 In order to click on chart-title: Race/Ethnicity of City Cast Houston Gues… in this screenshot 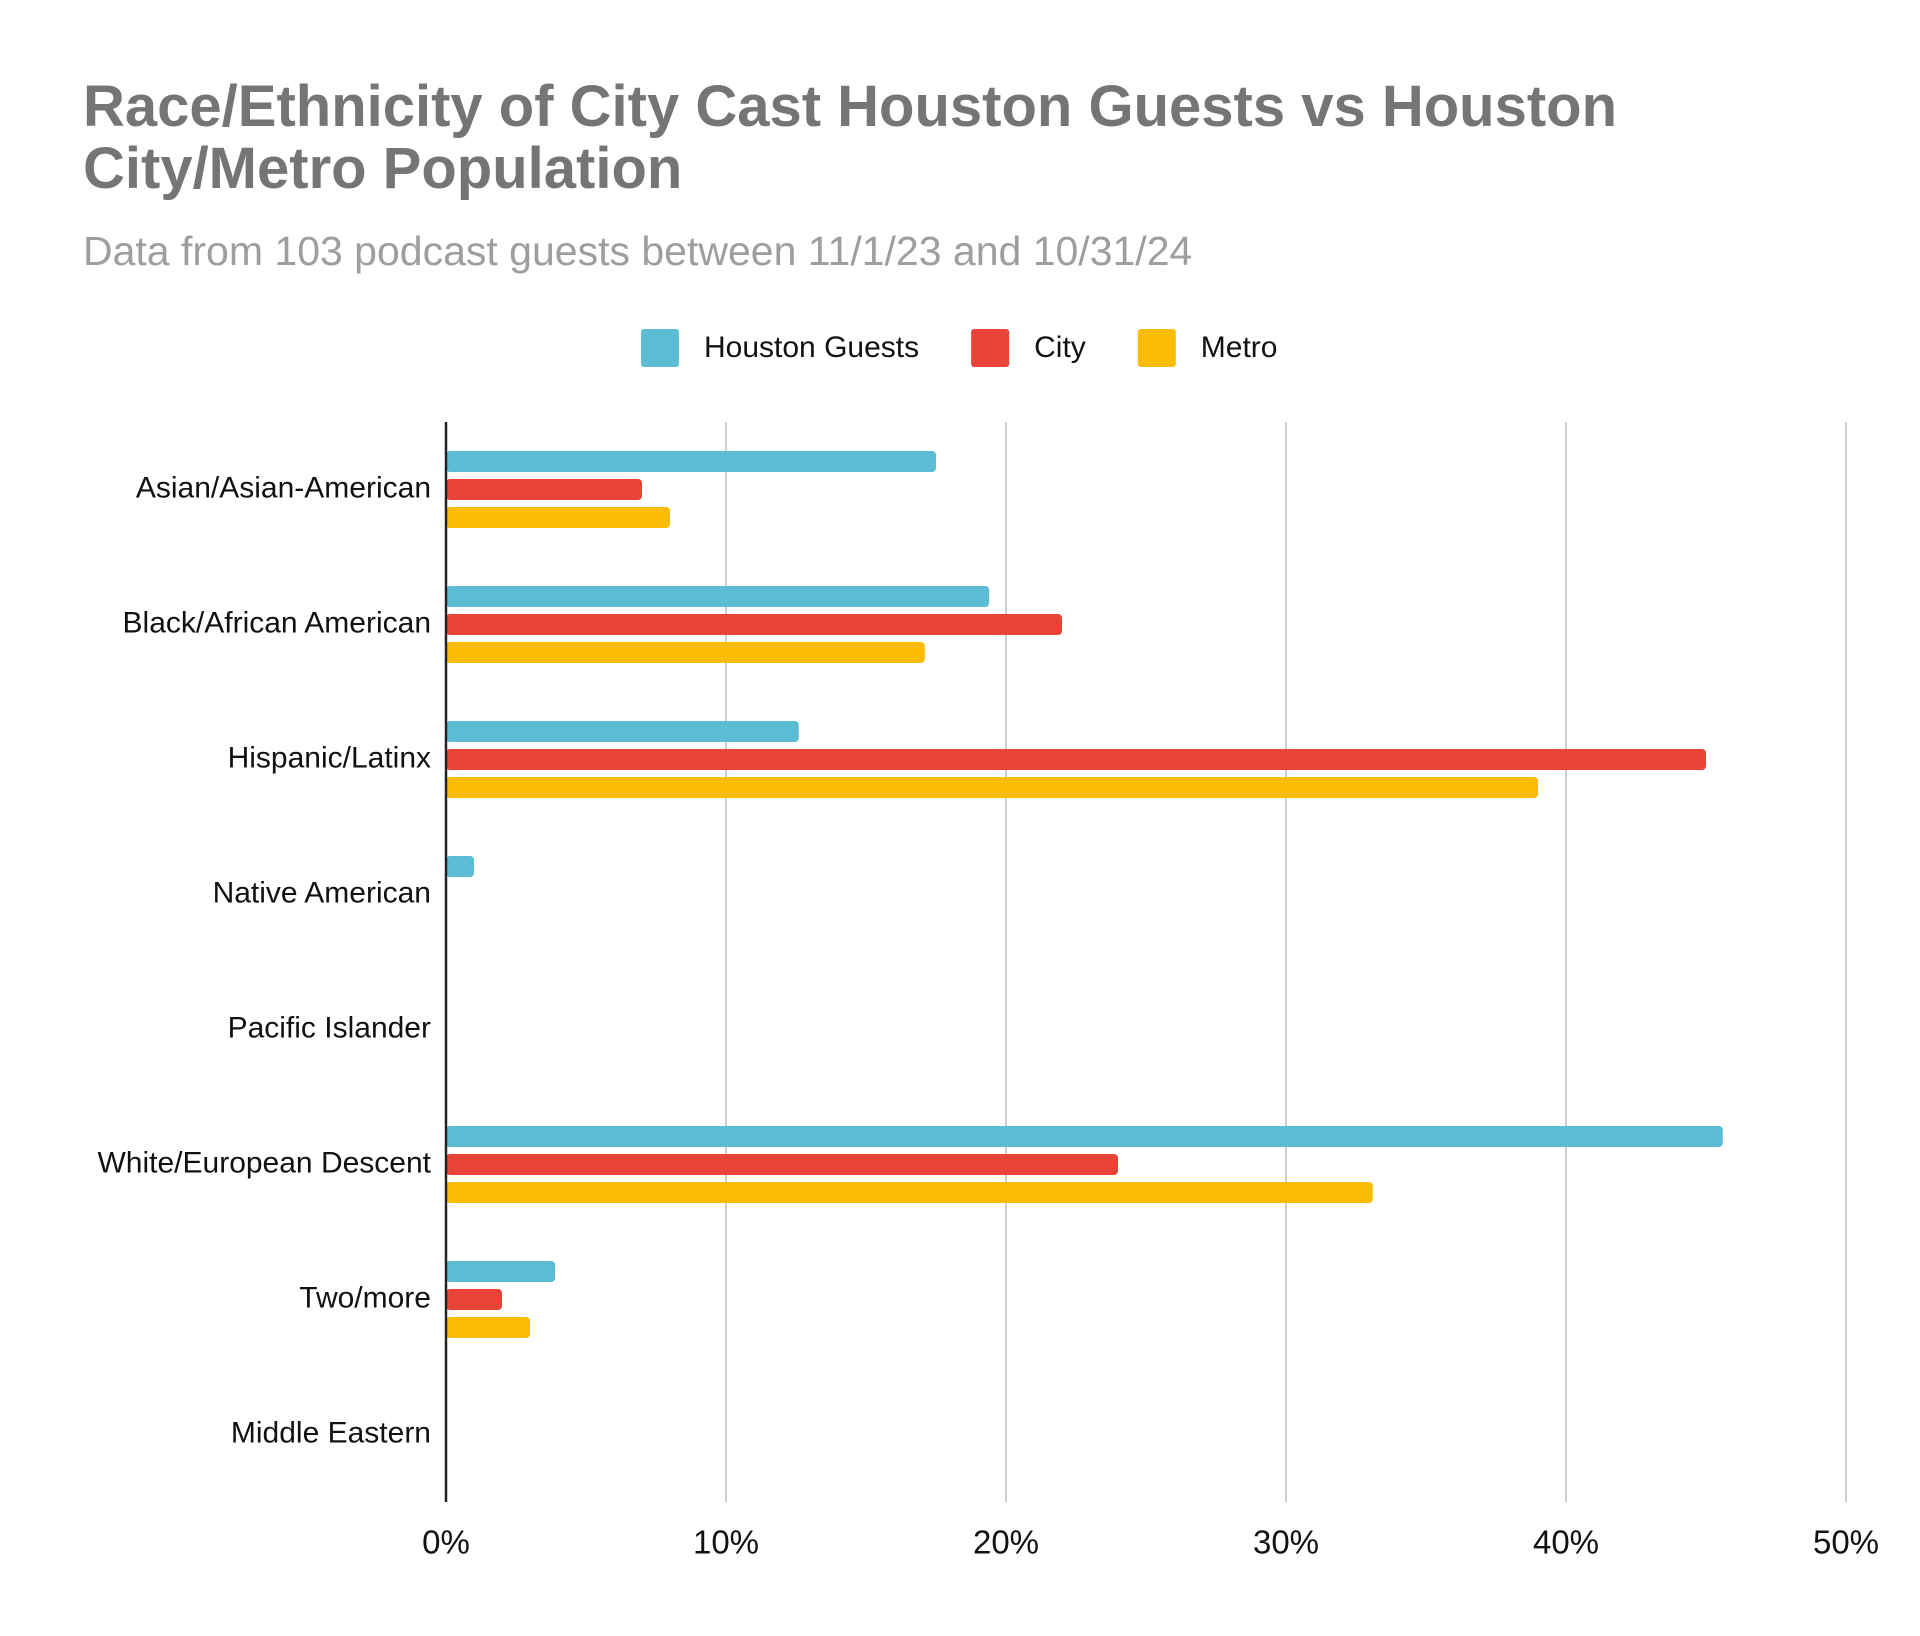, I will do `click(850, 137)`.